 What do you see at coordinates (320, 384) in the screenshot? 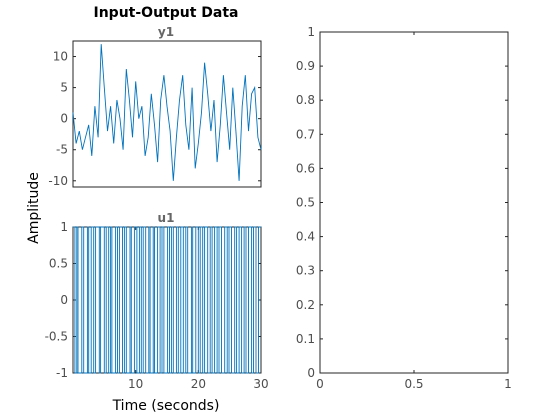
I see `empty-xtick-label: 0` at bounding box center [320, 384].